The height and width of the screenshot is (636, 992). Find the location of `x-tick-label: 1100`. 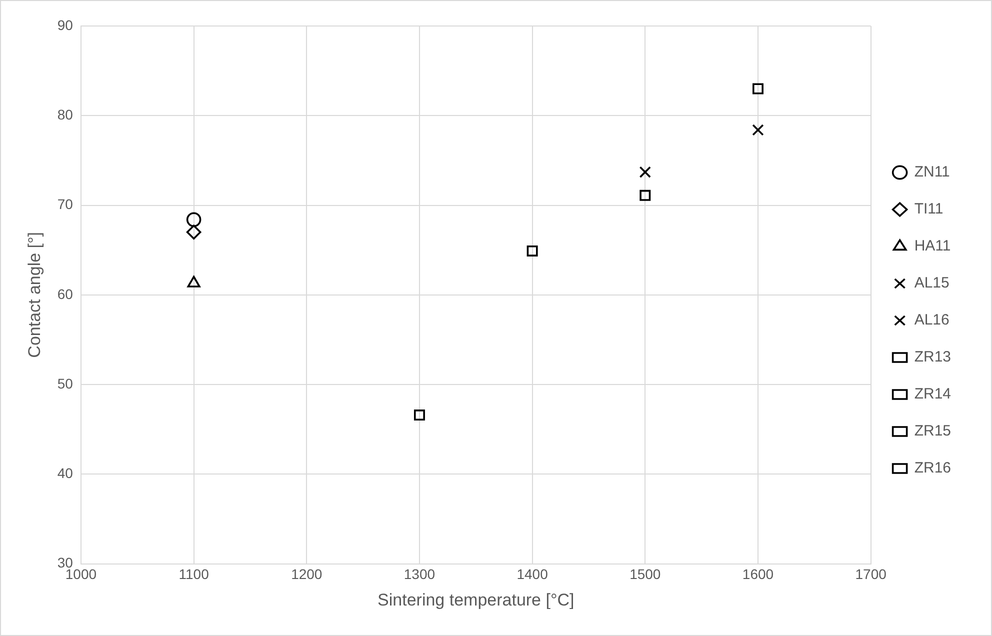

x-tick-label: 1100 is located at coordinates (194, 574).